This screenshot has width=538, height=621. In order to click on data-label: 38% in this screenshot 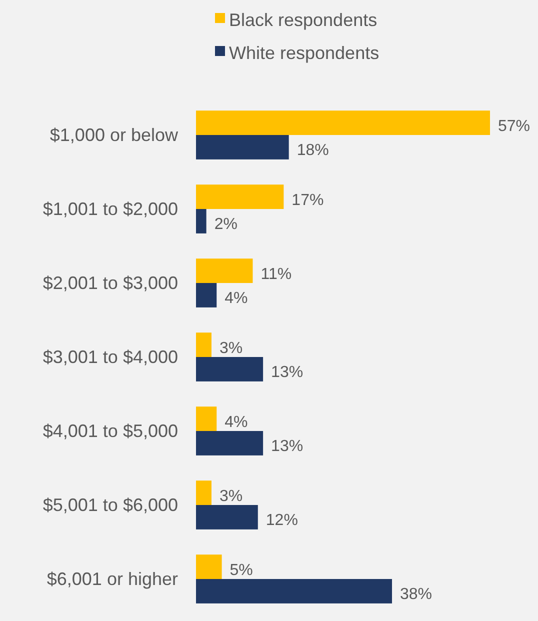, I will do `click(416, 595)`.